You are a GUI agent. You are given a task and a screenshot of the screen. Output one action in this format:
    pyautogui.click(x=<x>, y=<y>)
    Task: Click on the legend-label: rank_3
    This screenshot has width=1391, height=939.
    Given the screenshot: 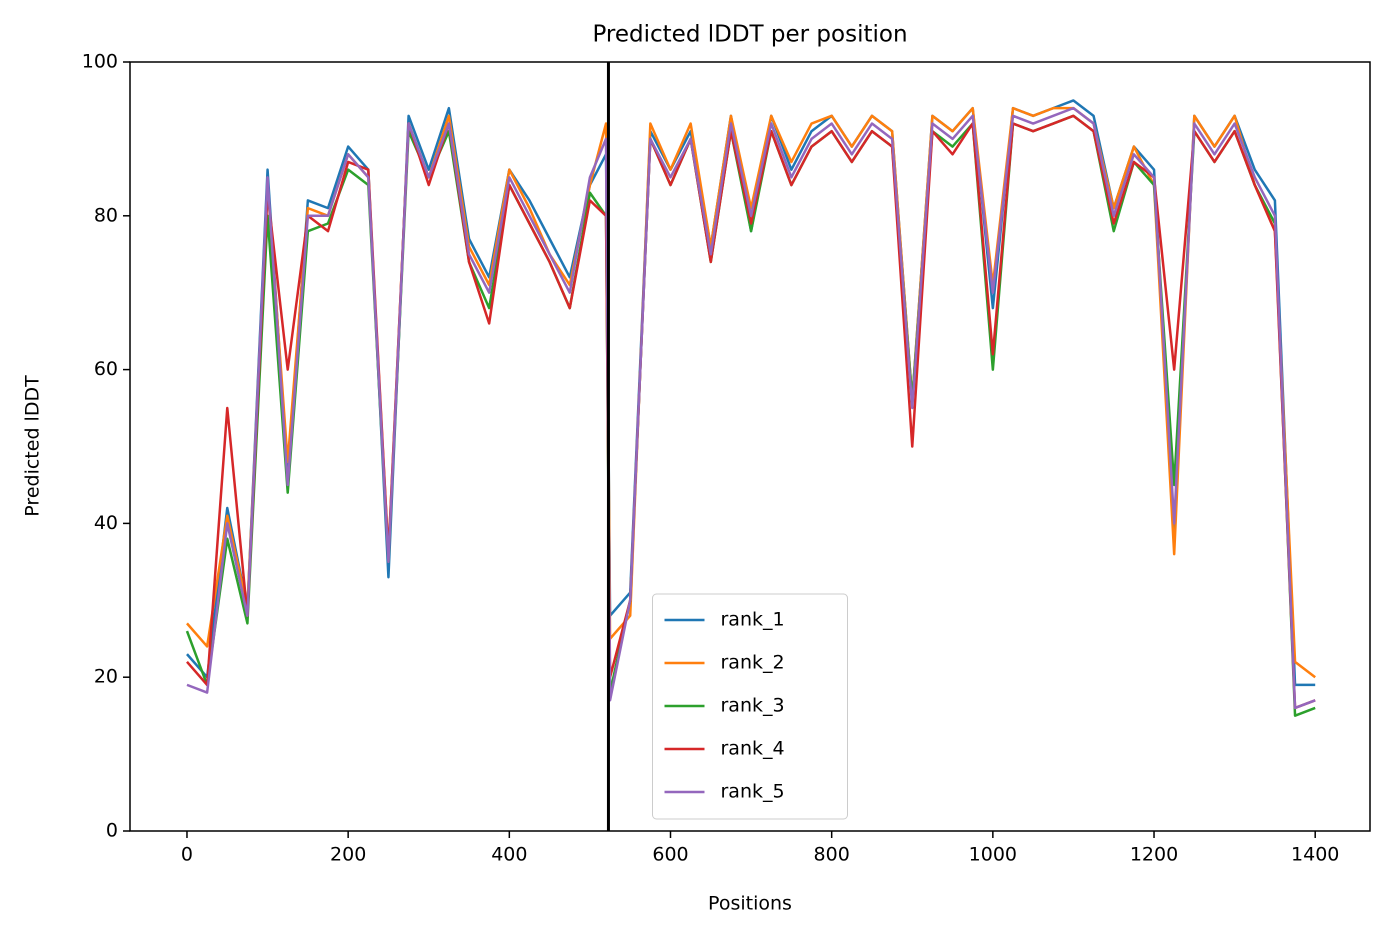 What is the action you would take?
    pyautogui.click(x=753, y=706)
    